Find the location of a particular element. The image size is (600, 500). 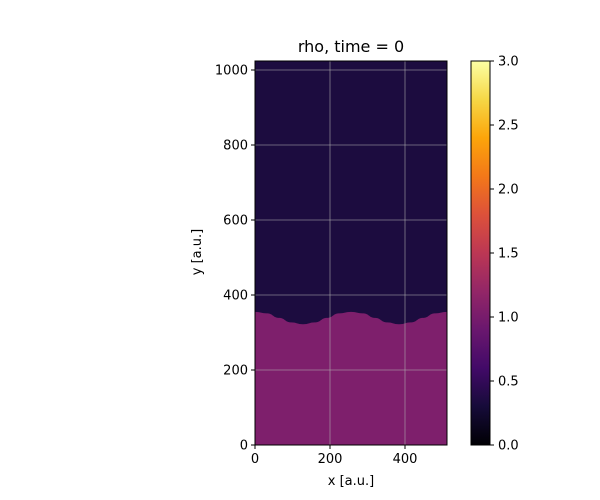

colorbar: 0.0 0.5 1.0 1.5 2.0 2.5 3.0 is located at coordinates (494, 254).